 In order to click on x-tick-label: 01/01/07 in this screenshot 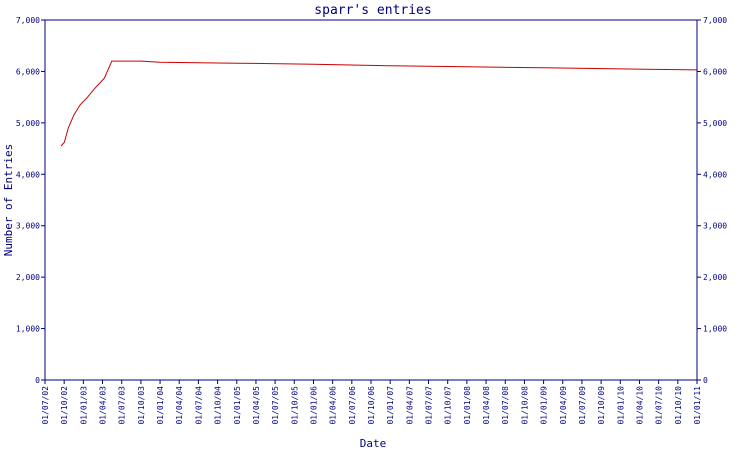, I will do `click(390, 405)`.